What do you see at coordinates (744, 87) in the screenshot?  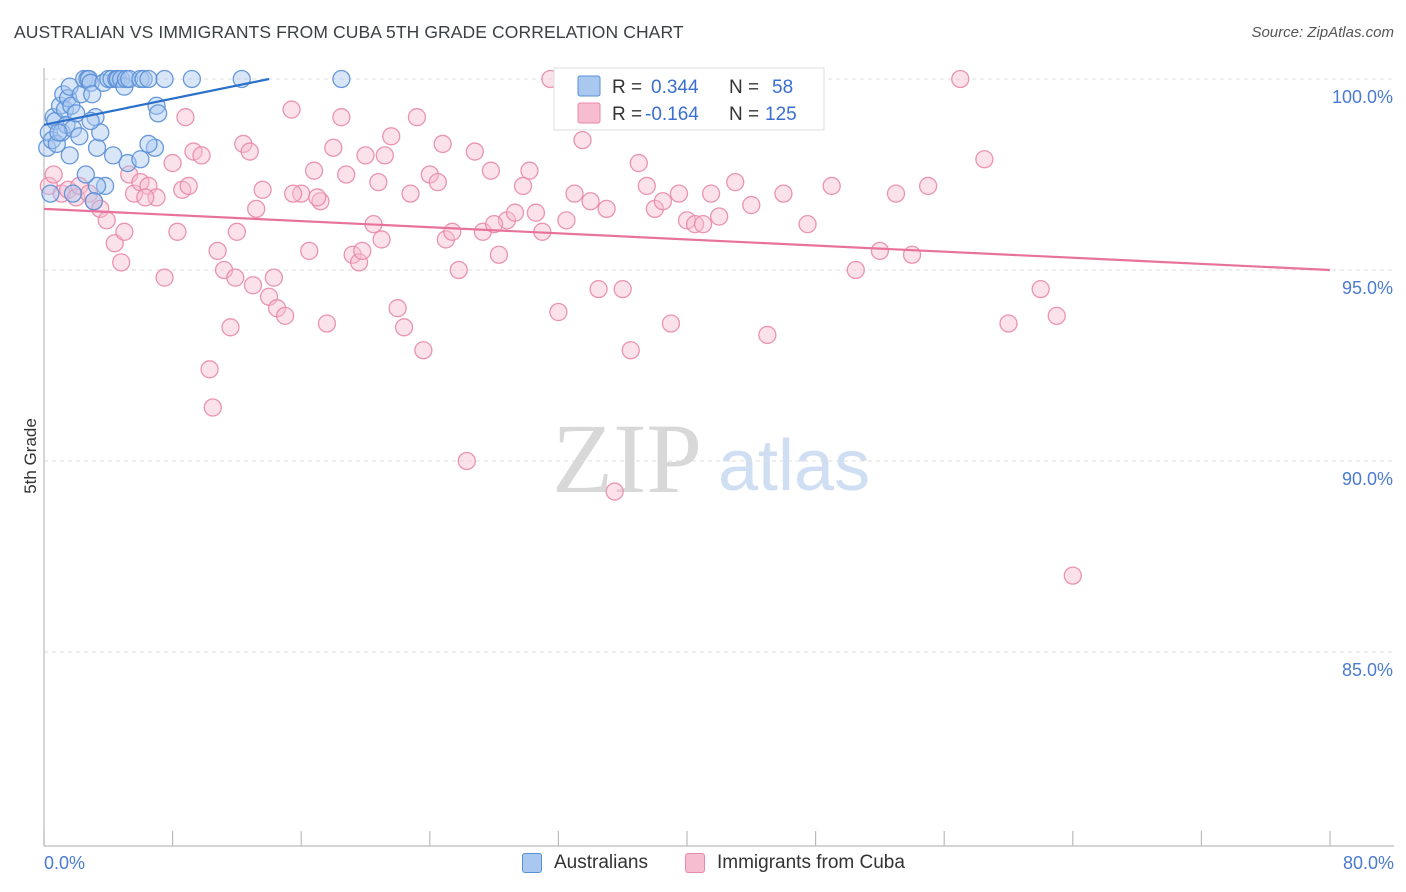 I see `legend-n-label-blue: N =` at bounding box center [744, 87].